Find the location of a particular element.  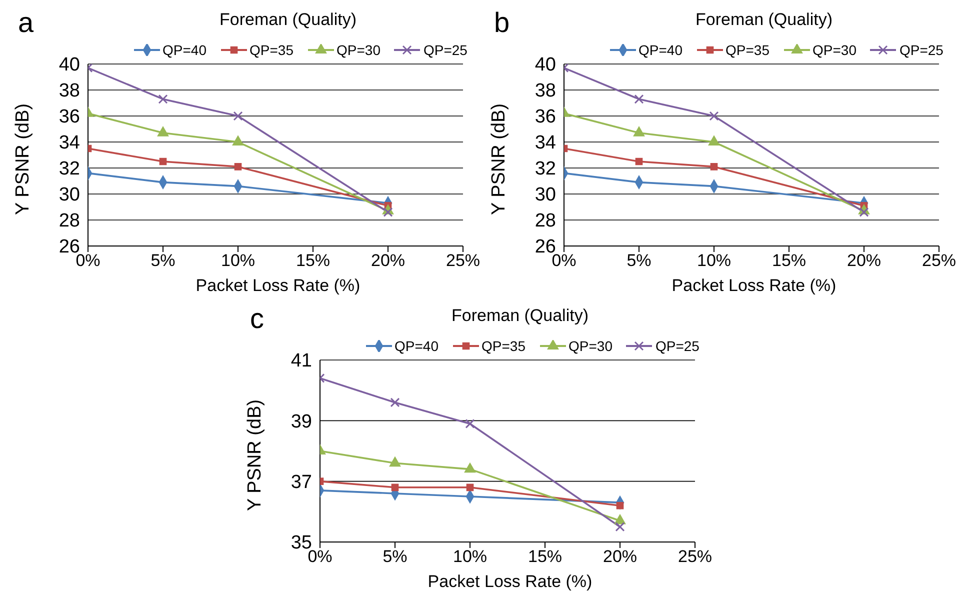

y-tick-label: 37 is located at coordinates (301, 483).